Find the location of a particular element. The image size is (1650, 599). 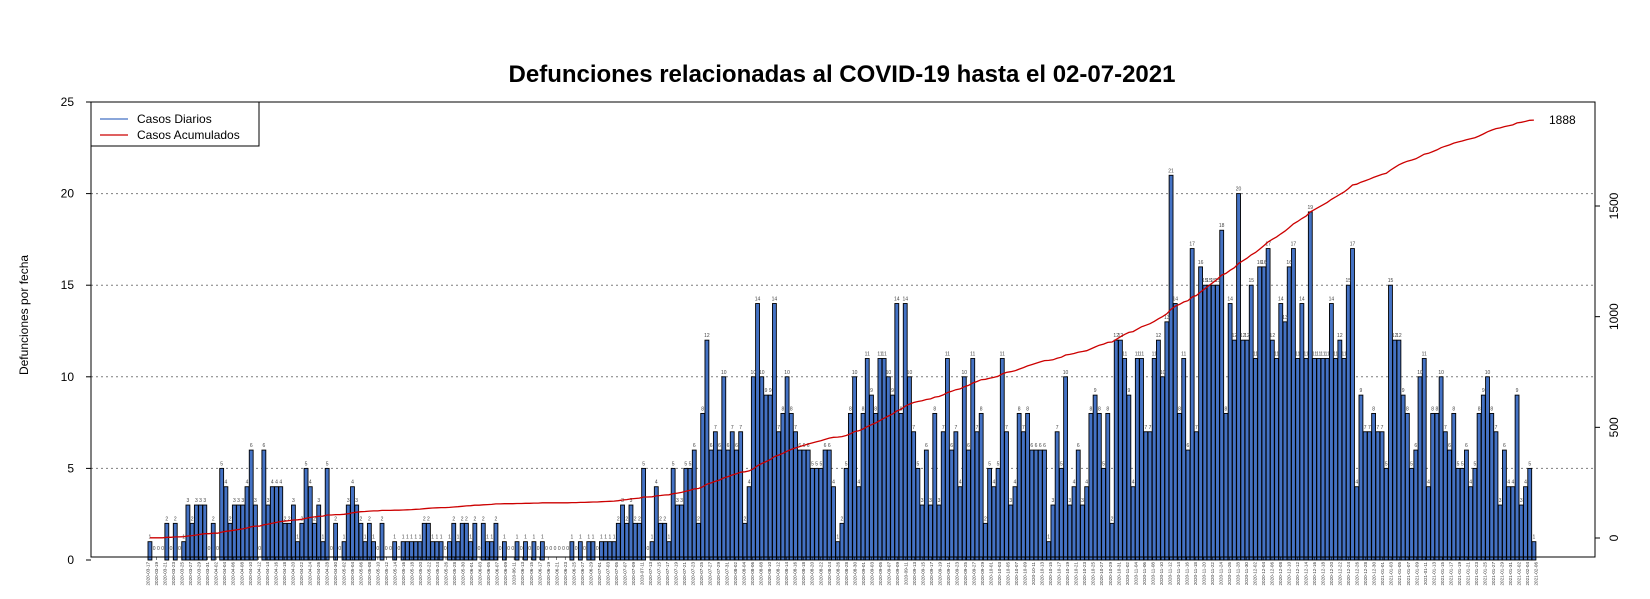

x-tick-label: 2020-10-09 is located at coordinates (1025, 574).